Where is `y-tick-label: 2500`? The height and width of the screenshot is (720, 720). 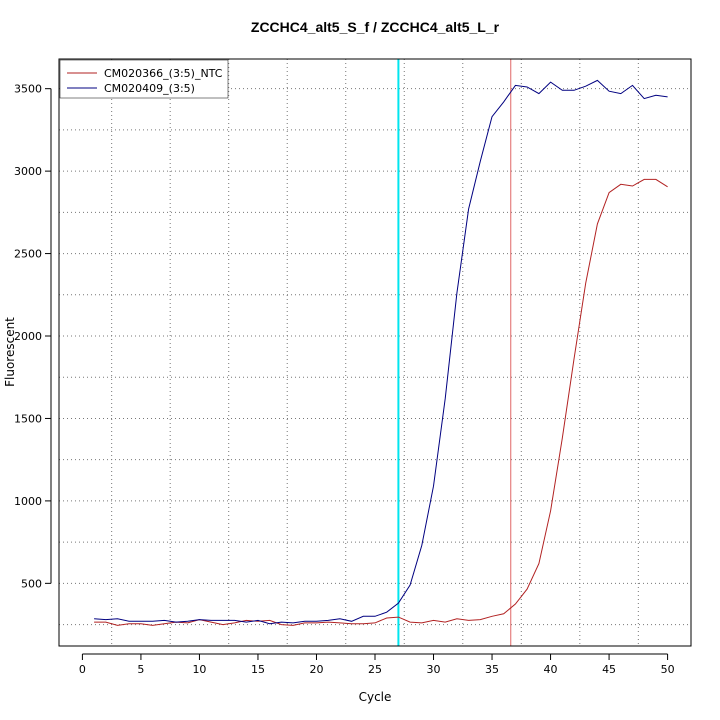 y-tick-label: 2500 is located at coordinates (28, 254).